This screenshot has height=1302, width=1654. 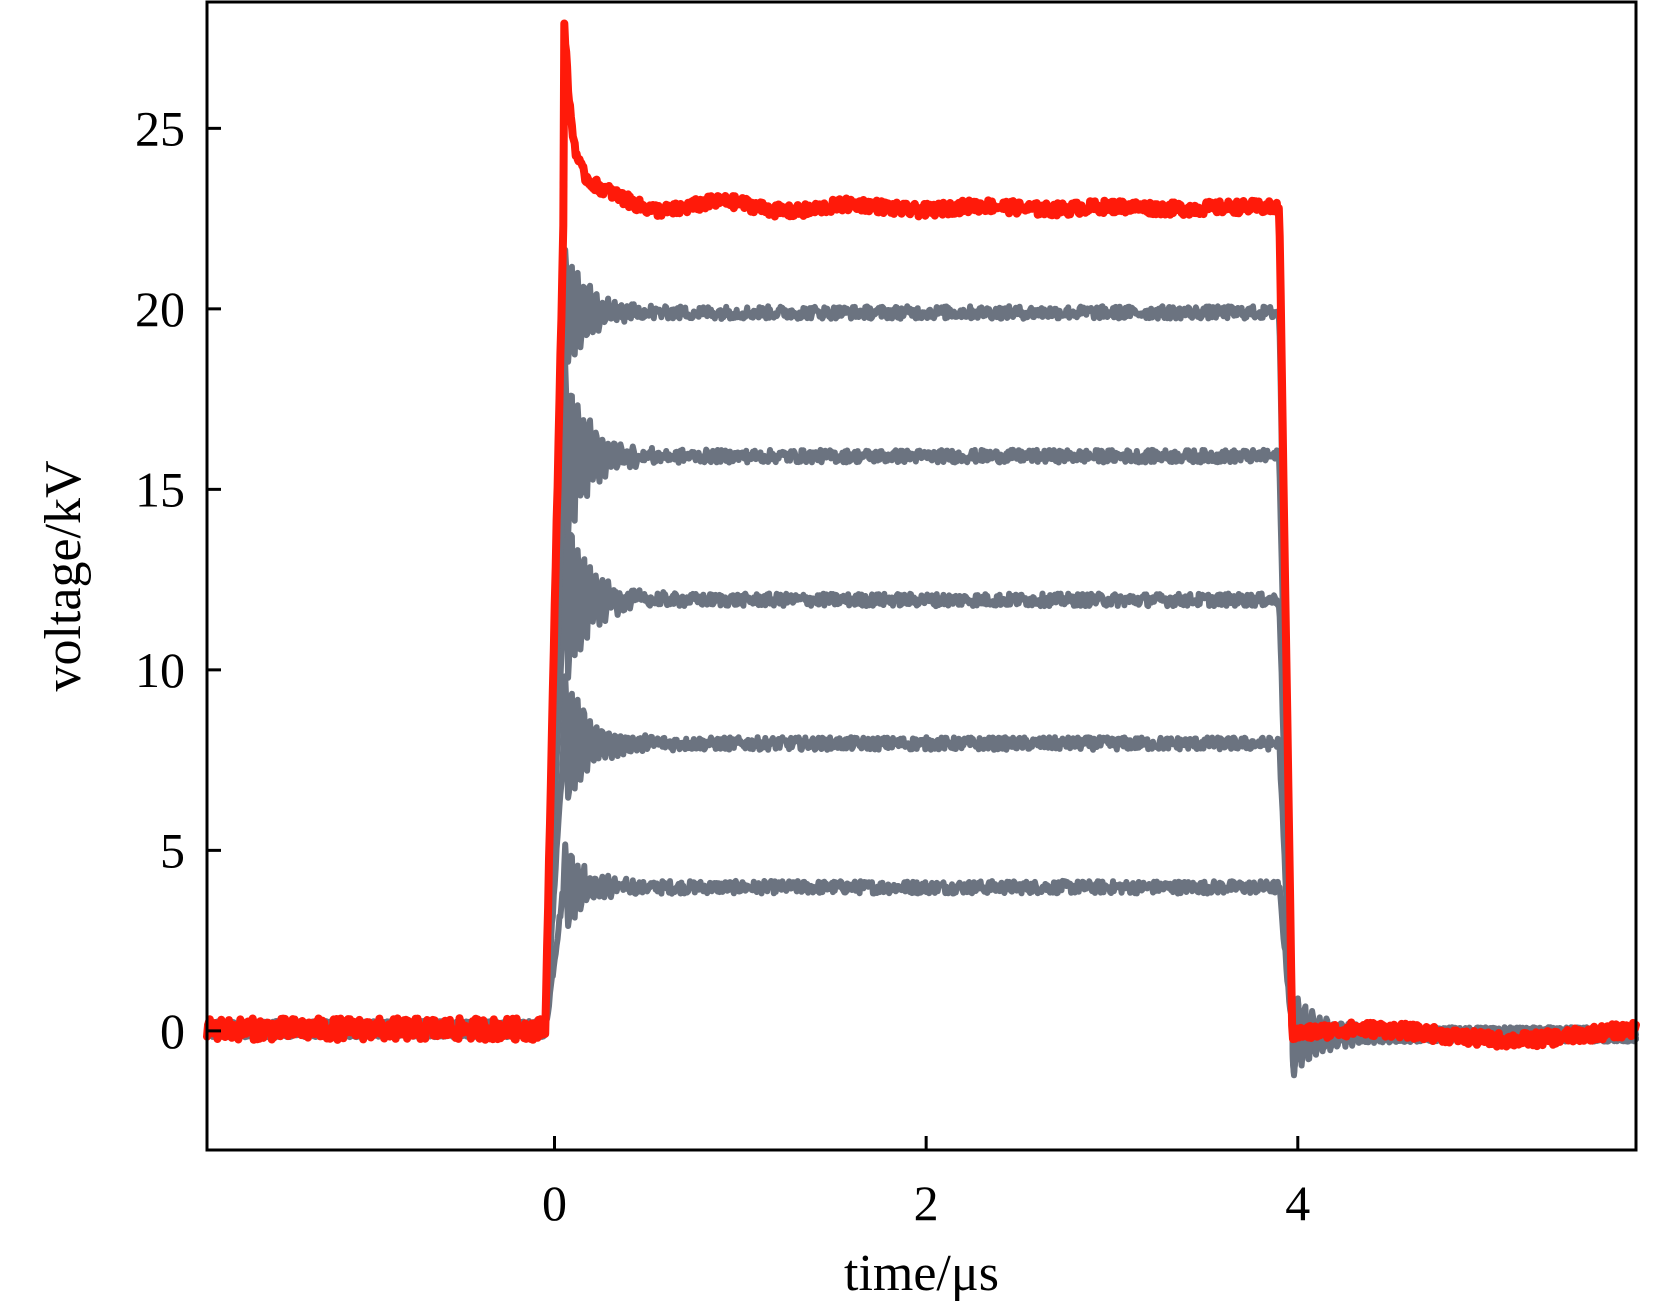 What do you see at coordinates (63, 575) in the screenshot?
I see `y-axis-label: voltage/kV` at bounding box center [63, 575].